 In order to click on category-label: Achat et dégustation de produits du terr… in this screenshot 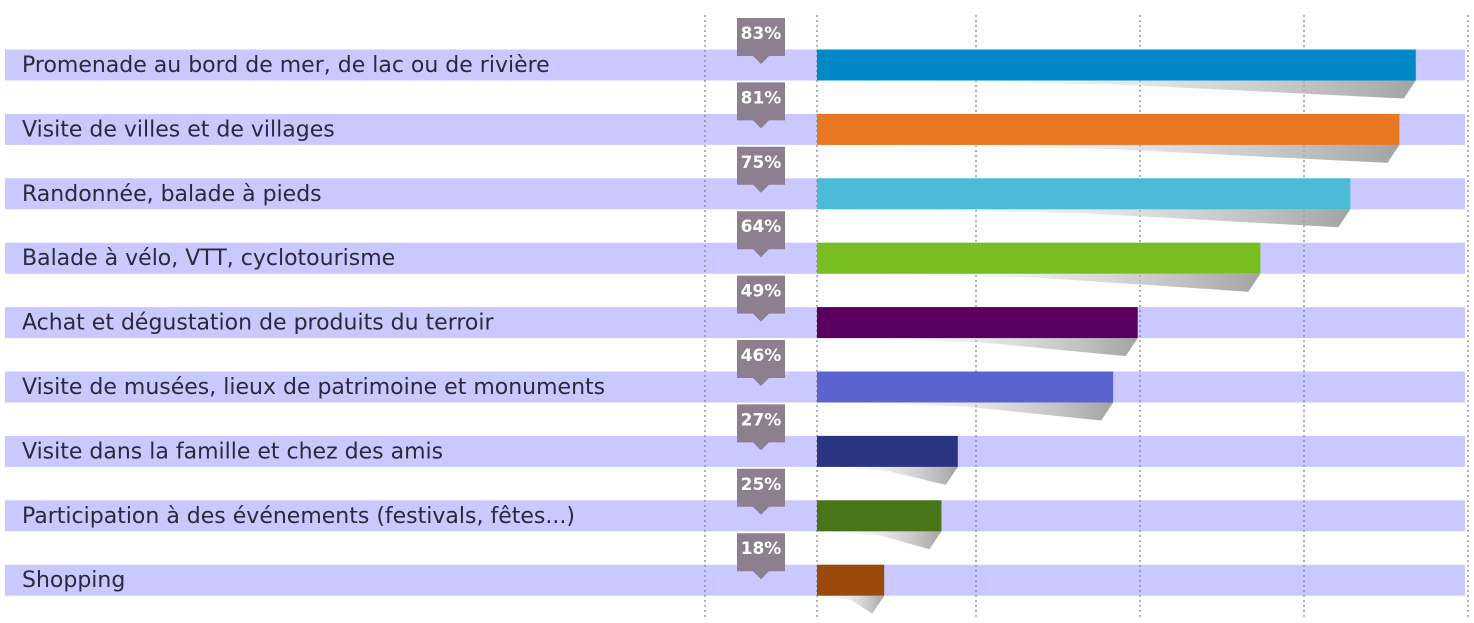, I will do `click(258, 323)`.